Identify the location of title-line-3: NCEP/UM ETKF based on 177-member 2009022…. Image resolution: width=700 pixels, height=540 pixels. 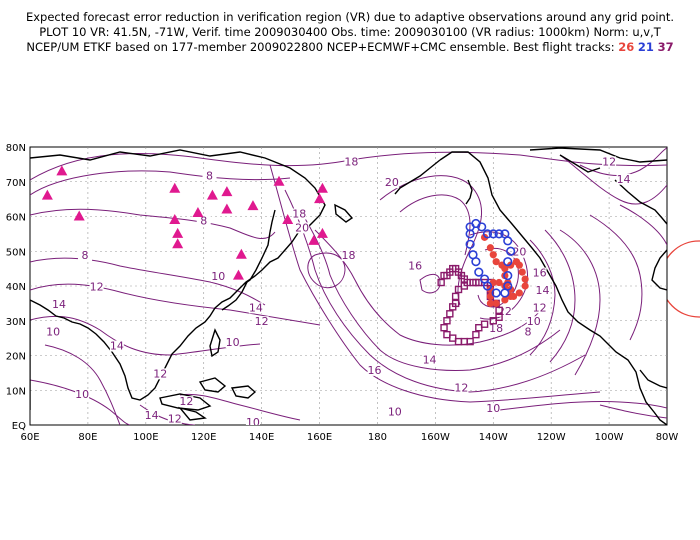
(350, 47).